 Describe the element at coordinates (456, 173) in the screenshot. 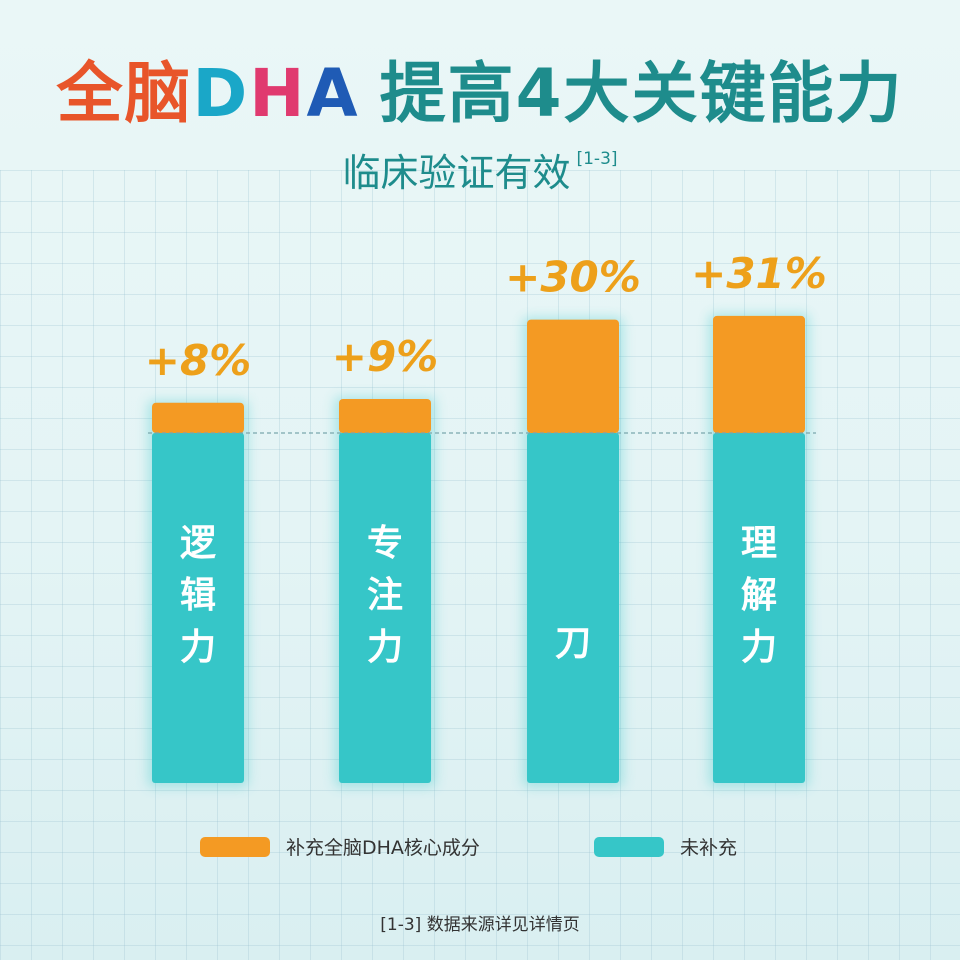

I see `subtitle-text: 临床验证有效` at that location.